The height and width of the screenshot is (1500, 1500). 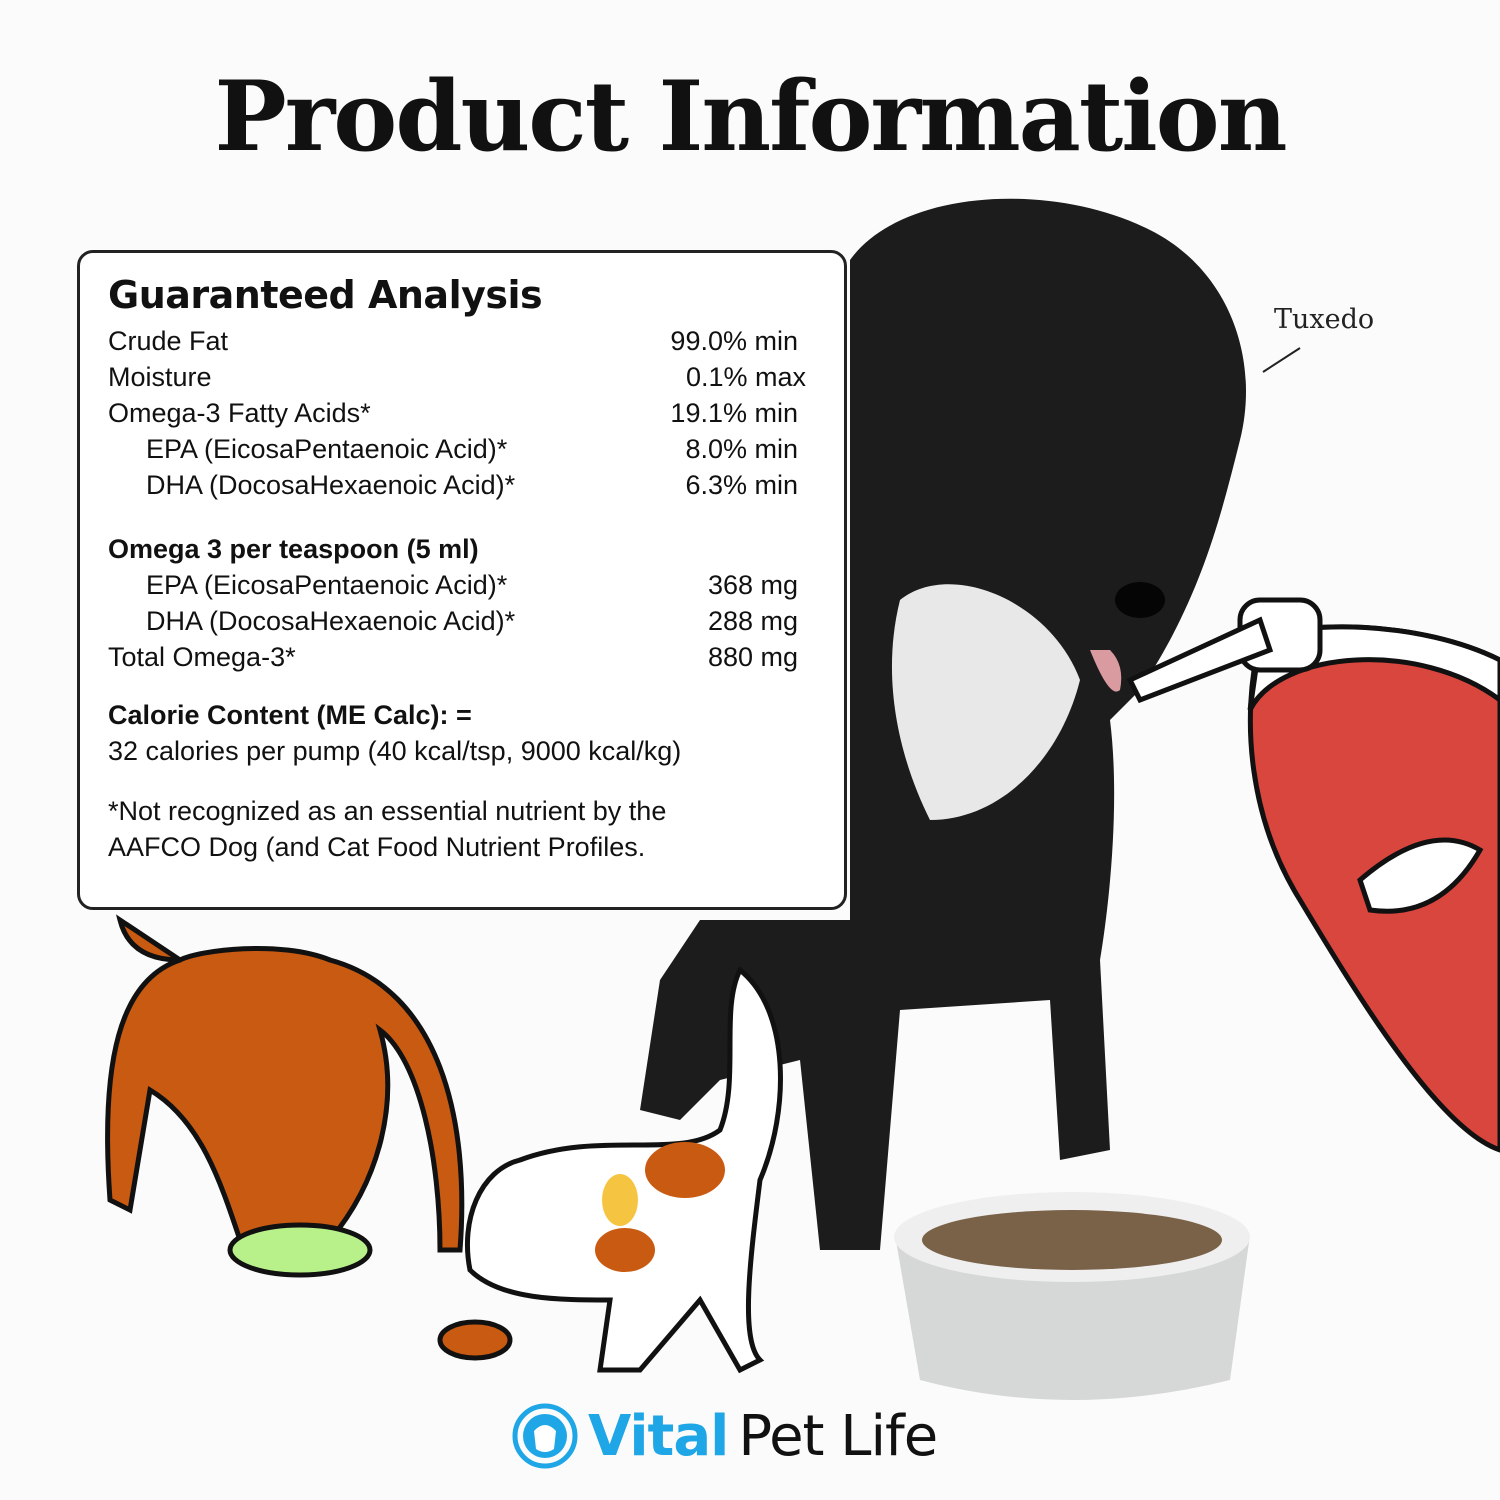 I want to click on row-value: 19.1% min, so click(x=734, y=413).